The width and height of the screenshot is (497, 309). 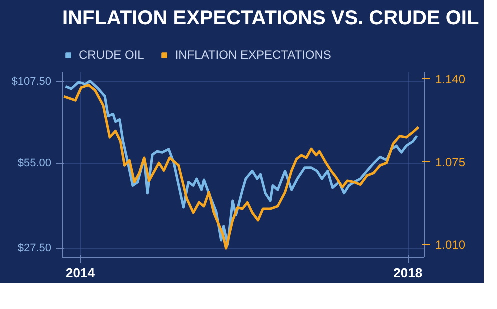 I want to click on chart-title: INFLATION EXPECTATIONS VS. CRUDE OIL, so click(x=271, y=19).